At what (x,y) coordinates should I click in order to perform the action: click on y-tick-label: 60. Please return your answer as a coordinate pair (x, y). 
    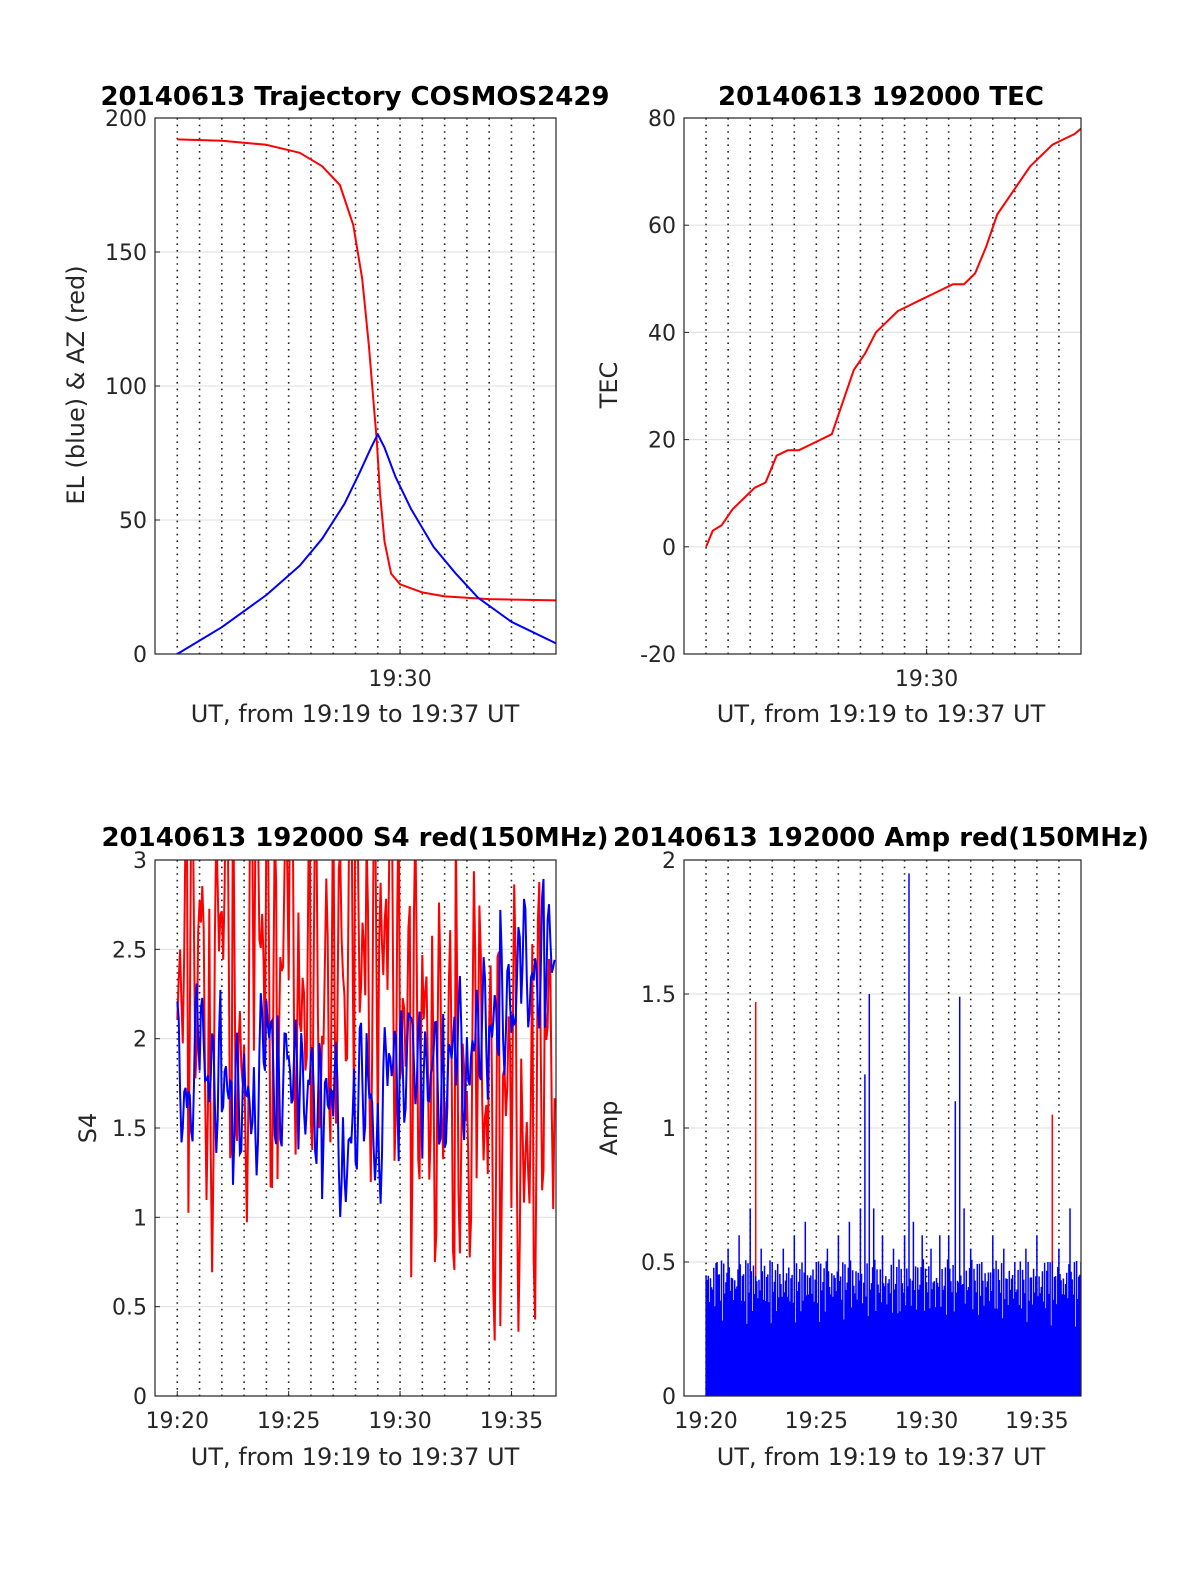
    Looking at the image, I should click on (662, 226).